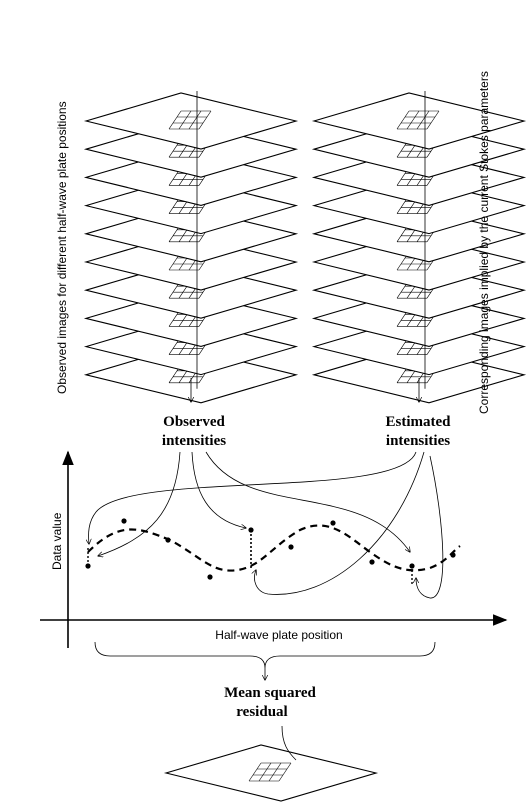  What do you see at coordinates (278, 635) in the screenshot?
I see `x-axis-label: Half-wave plate position` at bounding box center [278, 635].